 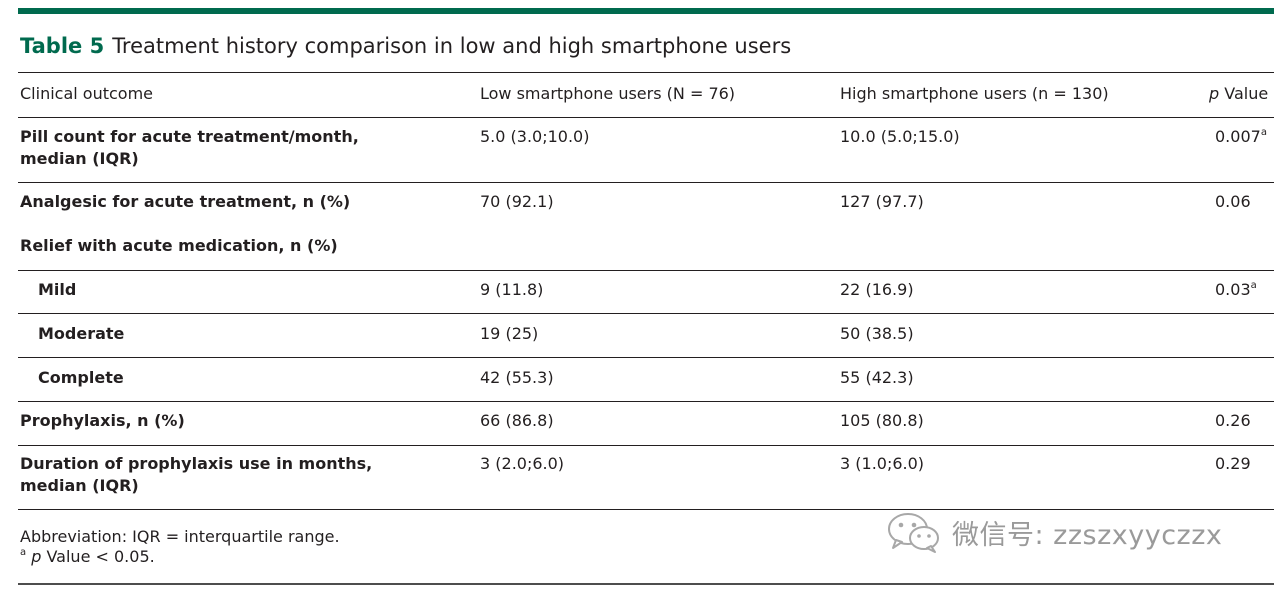 I want to click on header-clinical-outcome: Clinical outcome, so click(x=86, y=93).